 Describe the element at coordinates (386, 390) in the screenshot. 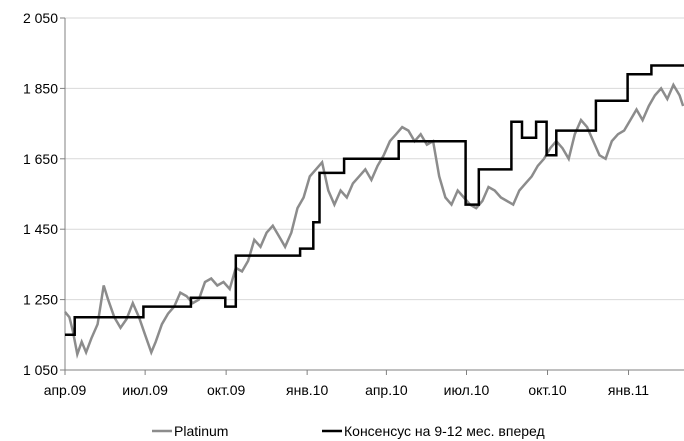

I see `x-tick-label: апр.10` at that location.